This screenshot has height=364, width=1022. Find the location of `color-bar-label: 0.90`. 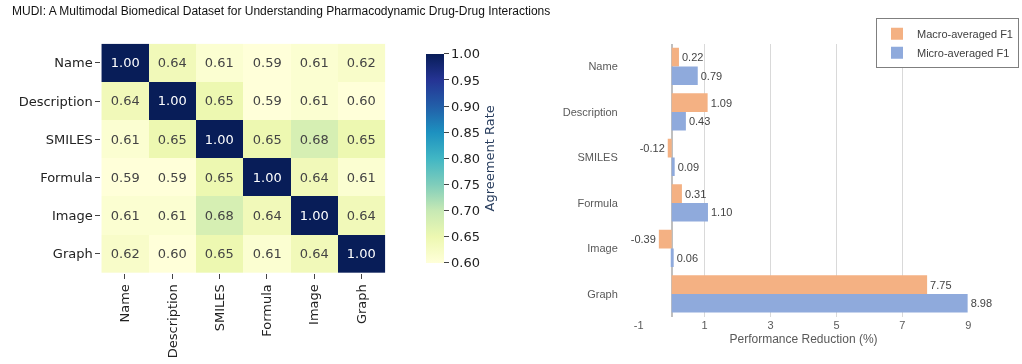

color-bar-label: 0.90 is located at coordinates (466, 106).